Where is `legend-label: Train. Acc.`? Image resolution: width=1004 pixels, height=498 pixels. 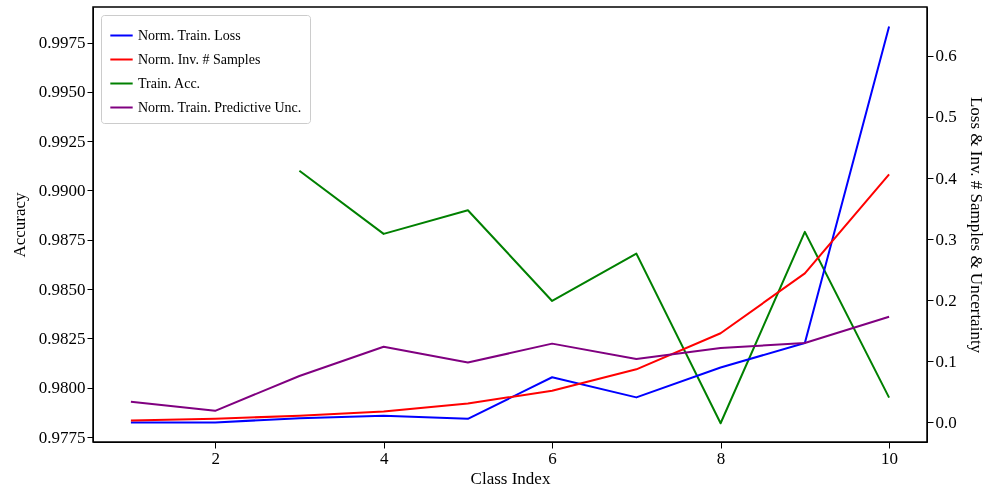
legend-label: Train. Acc. is located at coordinates (169, 83).